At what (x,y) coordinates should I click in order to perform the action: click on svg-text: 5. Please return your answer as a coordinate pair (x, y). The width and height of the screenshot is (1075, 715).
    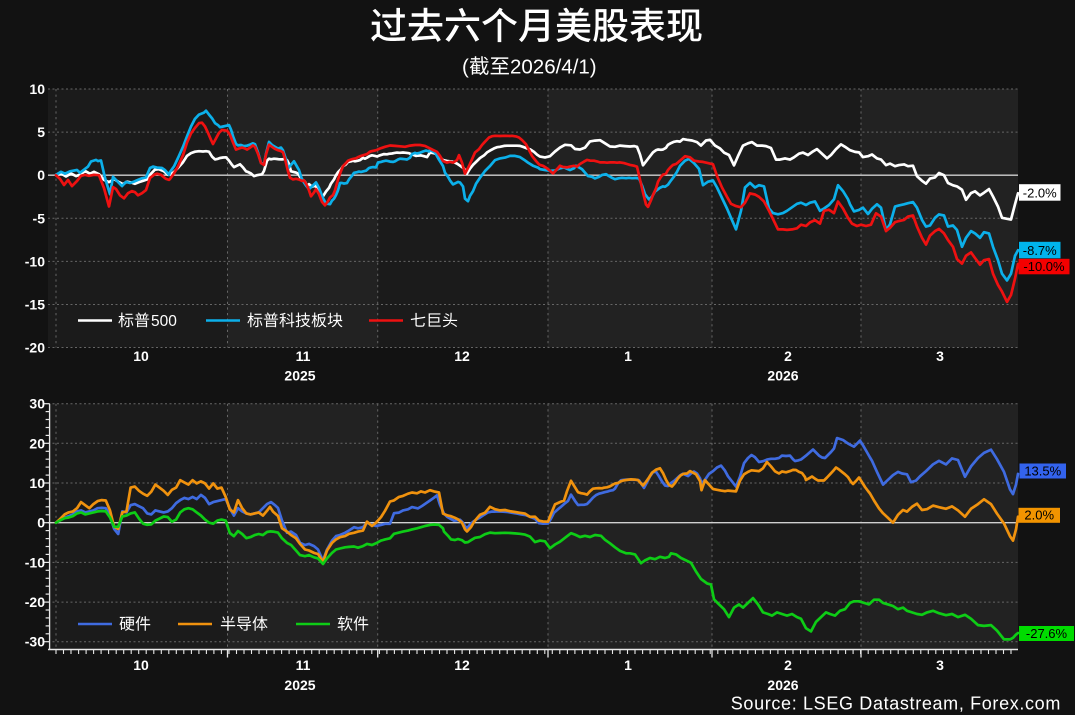
    Looking at the image, I should click on (41, 132).